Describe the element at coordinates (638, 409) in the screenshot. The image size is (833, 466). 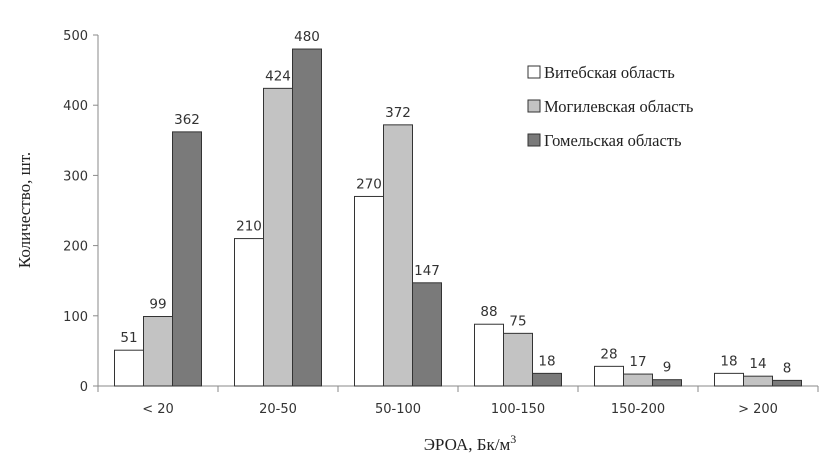
I see `x-tick-label: 150-200` at that location.